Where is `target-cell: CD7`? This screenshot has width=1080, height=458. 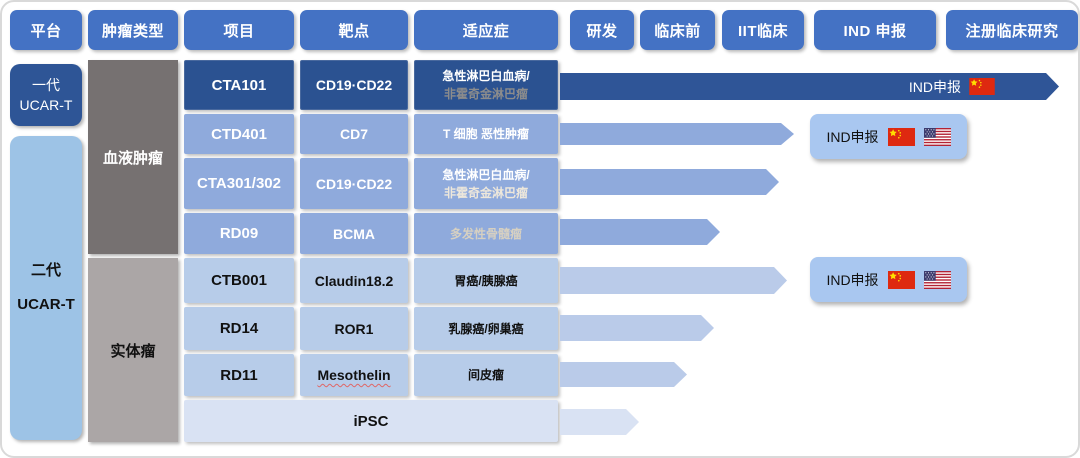
target-cell: CD7 is located at coordinates (354, 134).